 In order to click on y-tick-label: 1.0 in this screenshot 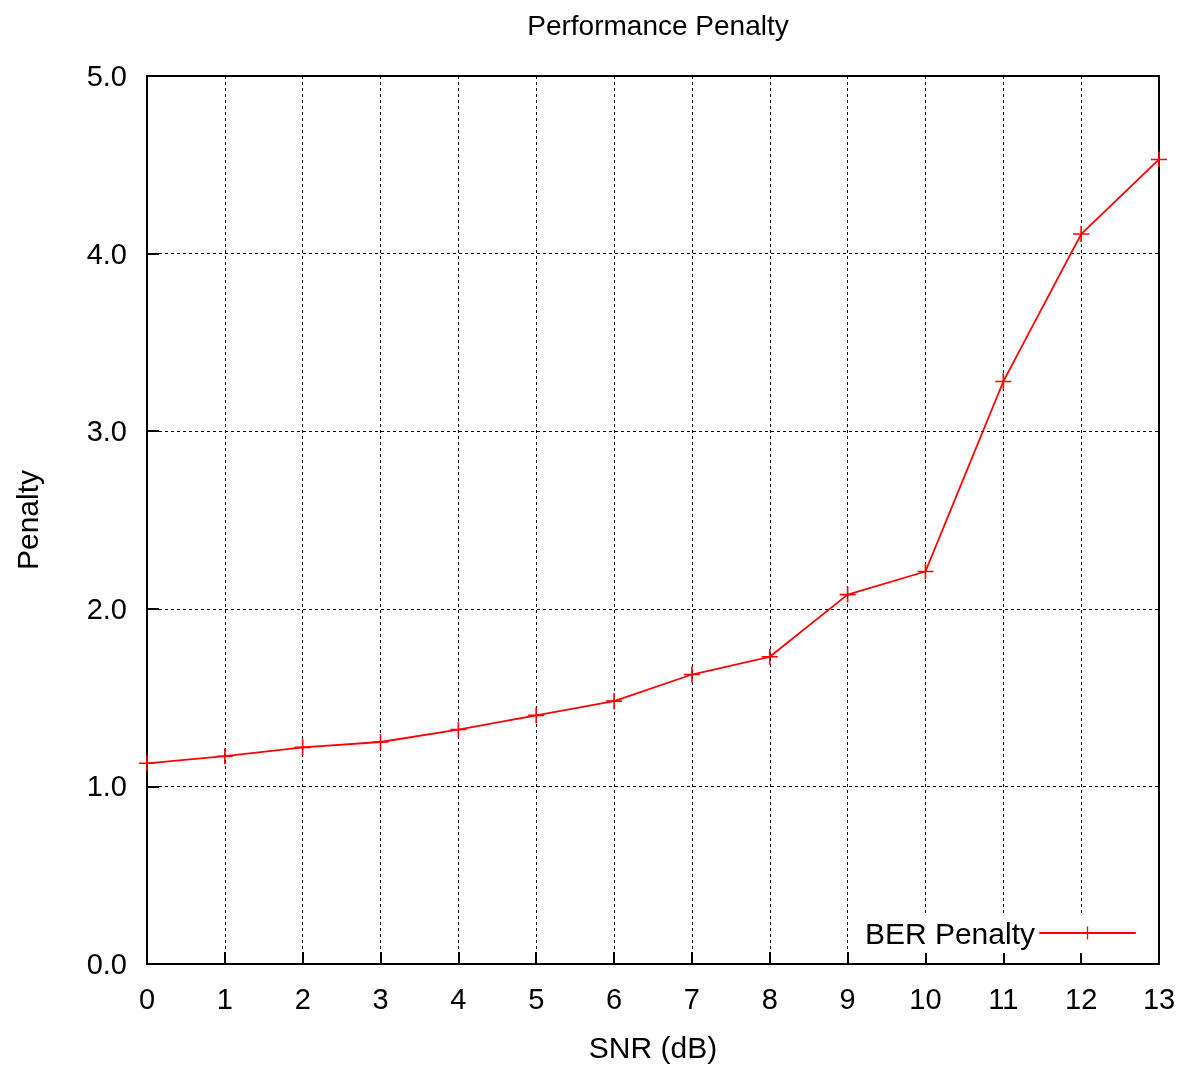, I will do `click(106, 786)`.